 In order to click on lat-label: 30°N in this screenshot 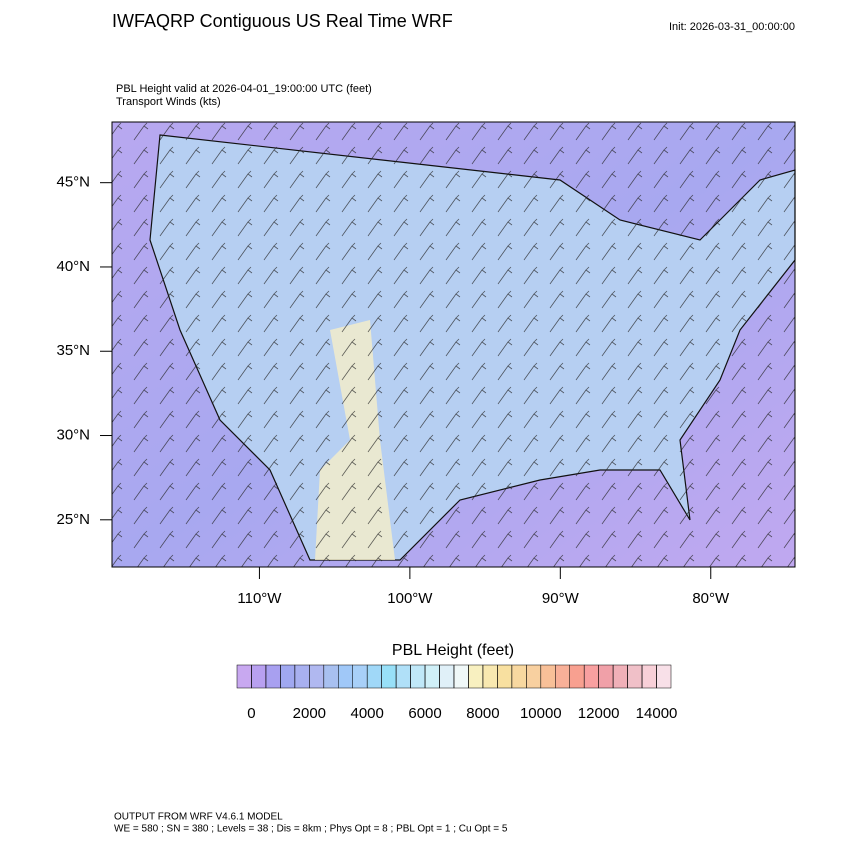, I will do `click(73, 434)`.